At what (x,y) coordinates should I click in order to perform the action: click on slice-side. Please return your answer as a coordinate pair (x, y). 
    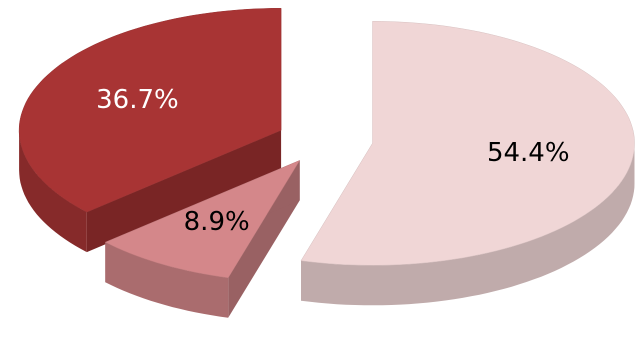
    Looking at the image, I should click on (184, 191).